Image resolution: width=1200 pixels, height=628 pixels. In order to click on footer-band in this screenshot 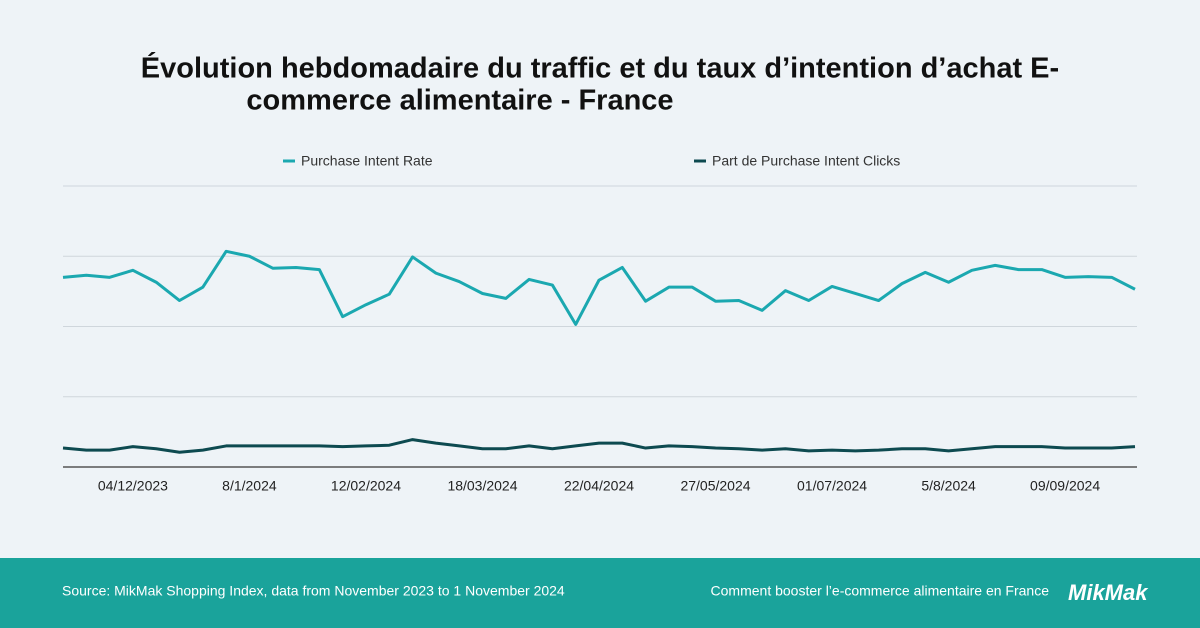, I will do `click(600, 593)`.